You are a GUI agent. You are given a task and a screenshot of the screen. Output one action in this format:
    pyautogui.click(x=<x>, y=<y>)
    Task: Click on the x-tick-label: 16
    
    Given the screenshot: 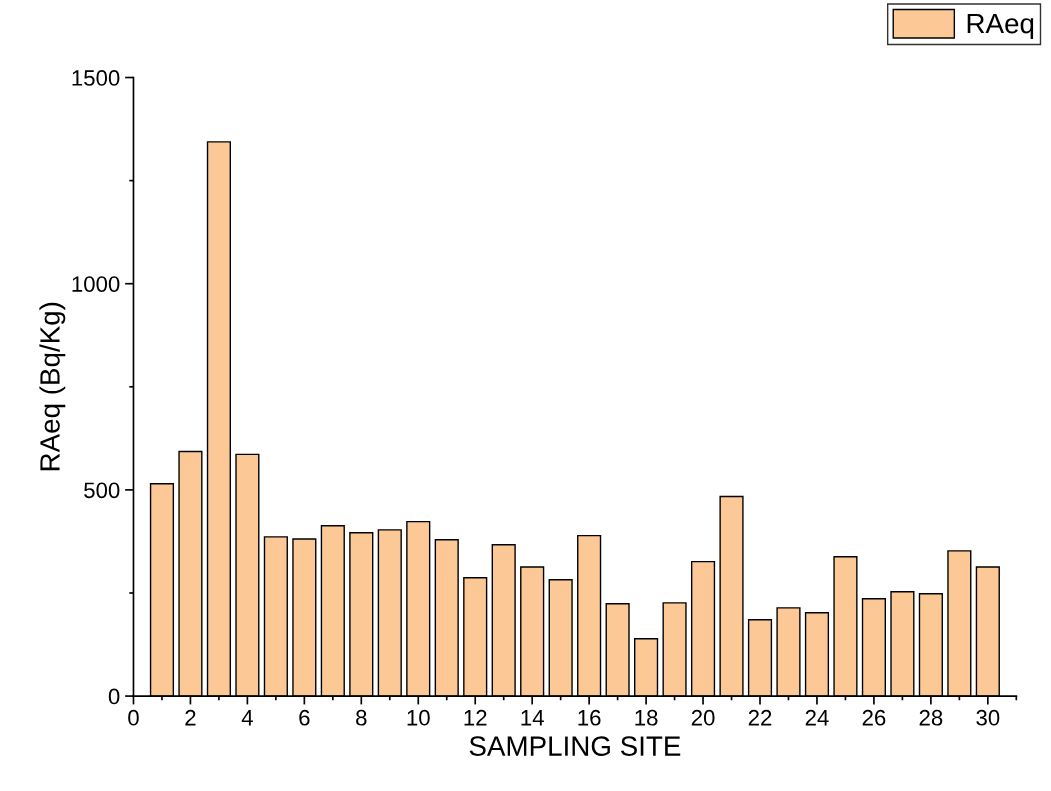 What is the action you would take?
    pyautogui.click(x=589, y=717)
    